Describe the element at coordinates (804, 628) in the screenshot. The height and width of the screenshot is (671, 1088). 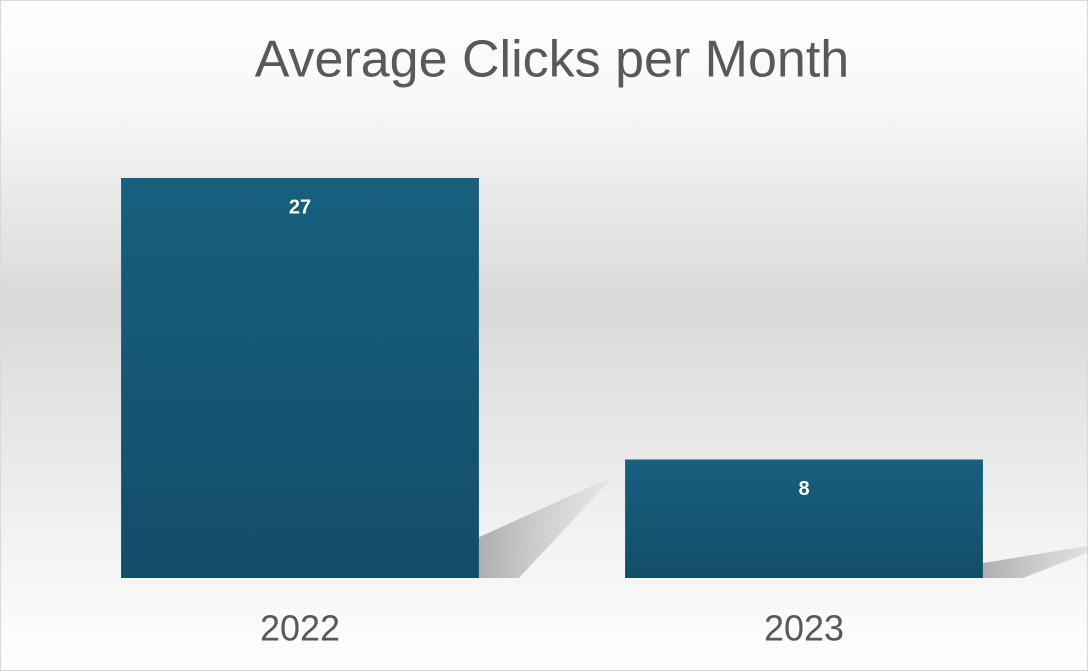
I see `x-tick-label: 2023` at that location.